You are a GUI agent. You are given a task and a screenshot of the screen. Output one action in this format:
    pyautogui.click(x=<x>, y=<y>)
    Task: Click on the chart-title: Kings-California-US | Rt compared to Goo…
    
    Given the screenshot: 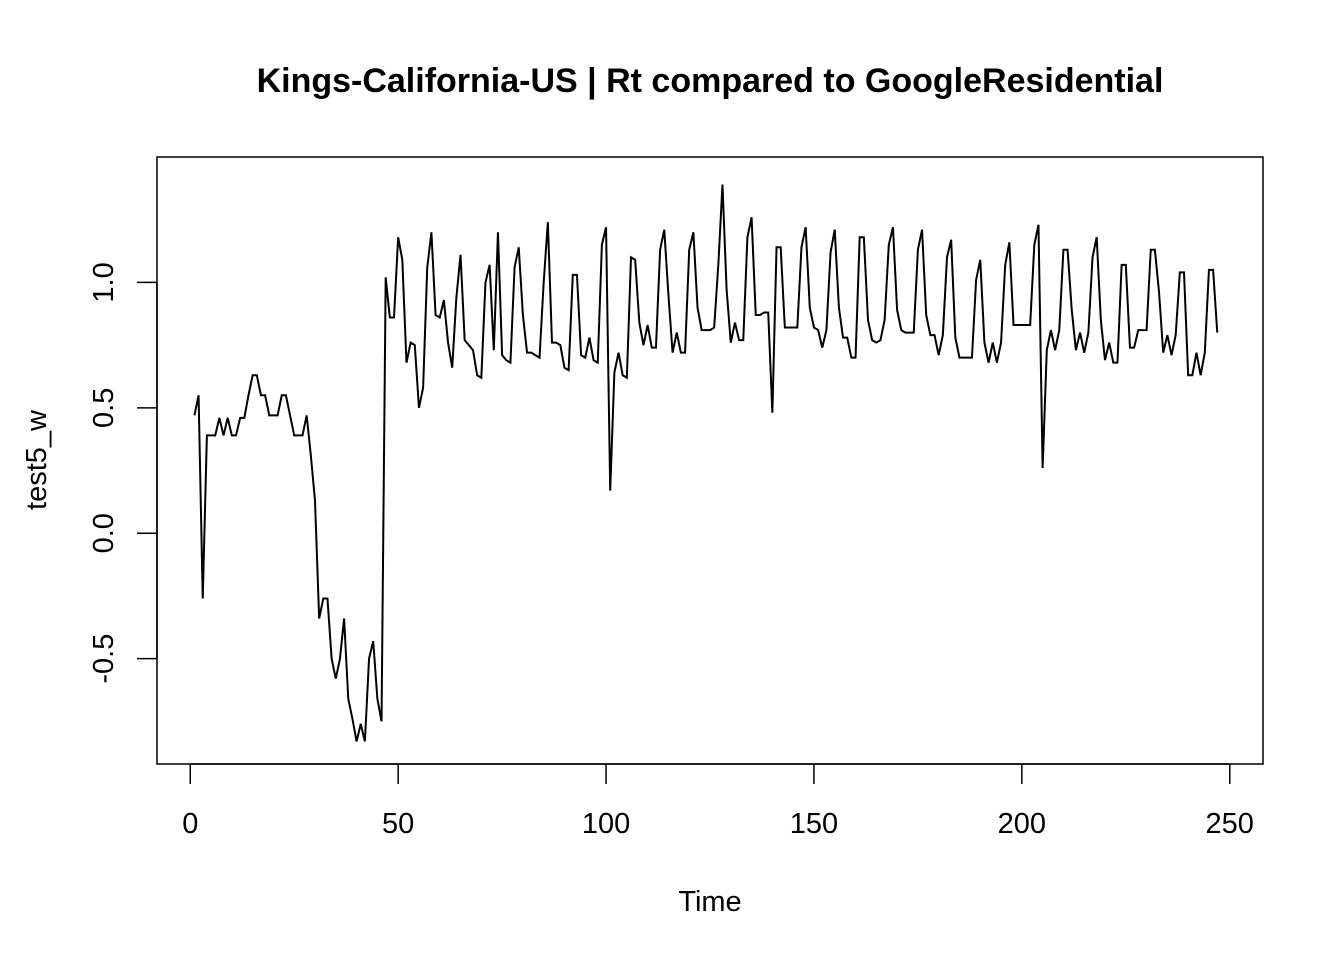 What is the action you would take?
    pyautogui.click(x=710, y=81)
    